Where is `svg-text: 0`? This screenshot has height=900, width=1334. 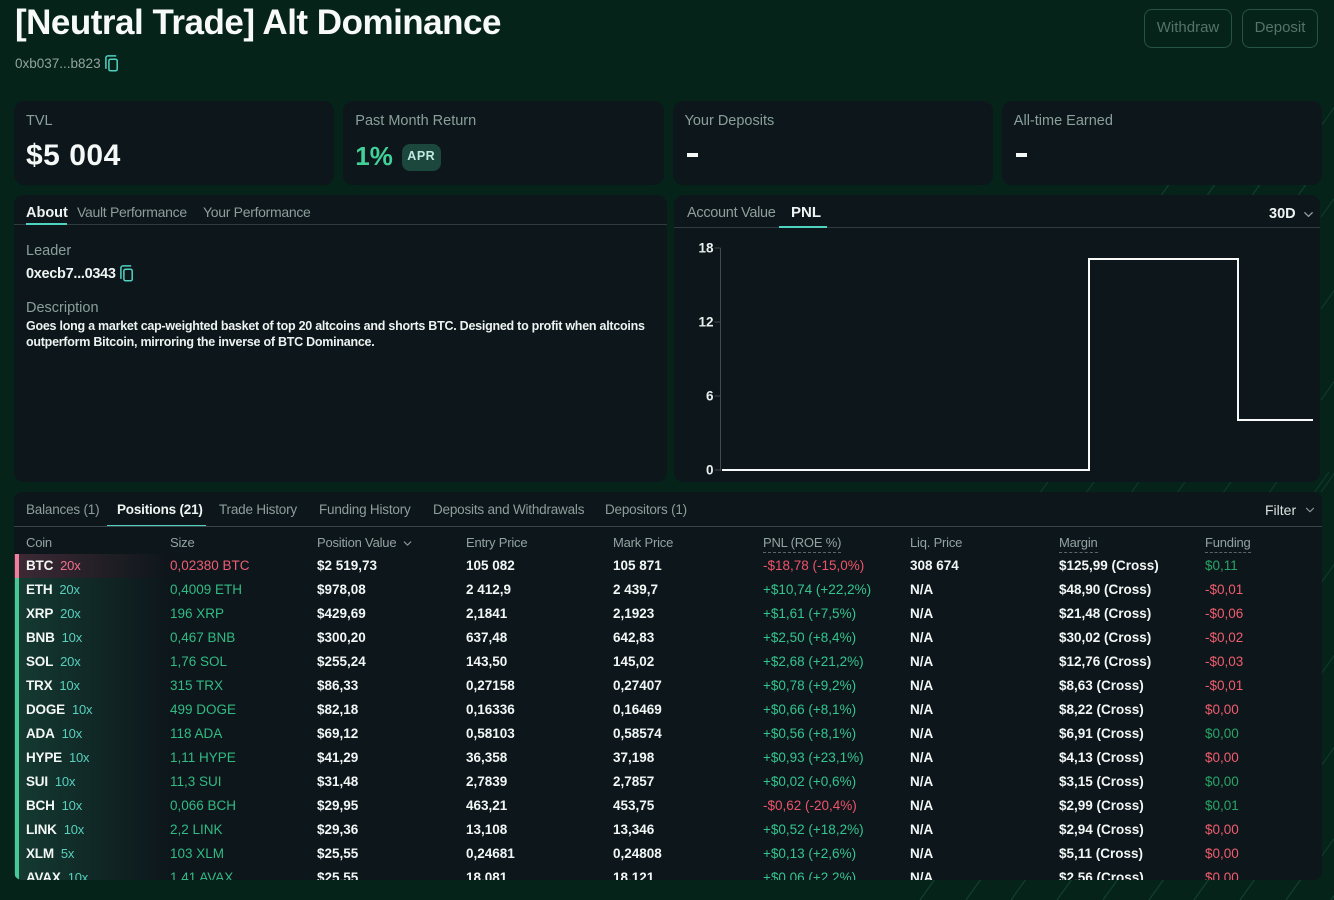
svg-text: 0 is located at coordinates (710, 470).